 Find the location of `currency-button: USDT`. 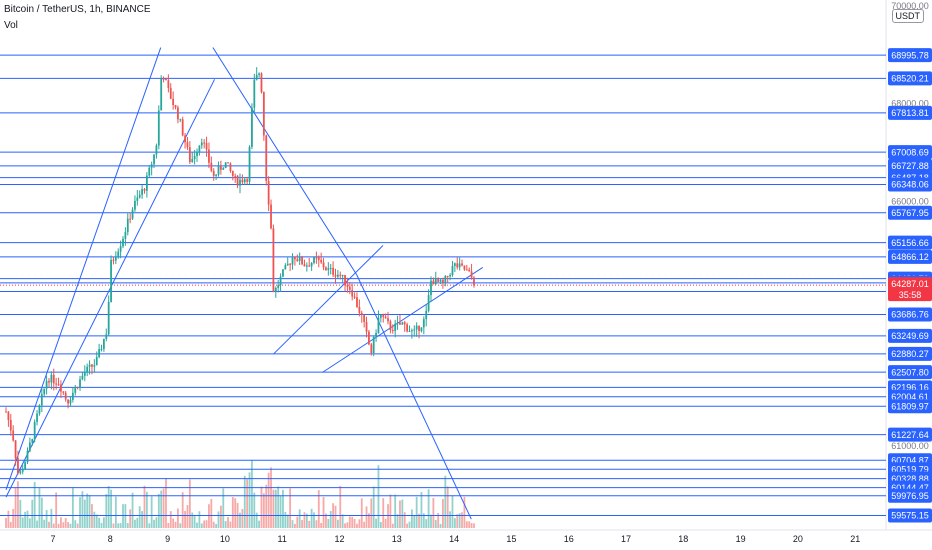

currency-button: USDT is located at coordinates (907, 16).